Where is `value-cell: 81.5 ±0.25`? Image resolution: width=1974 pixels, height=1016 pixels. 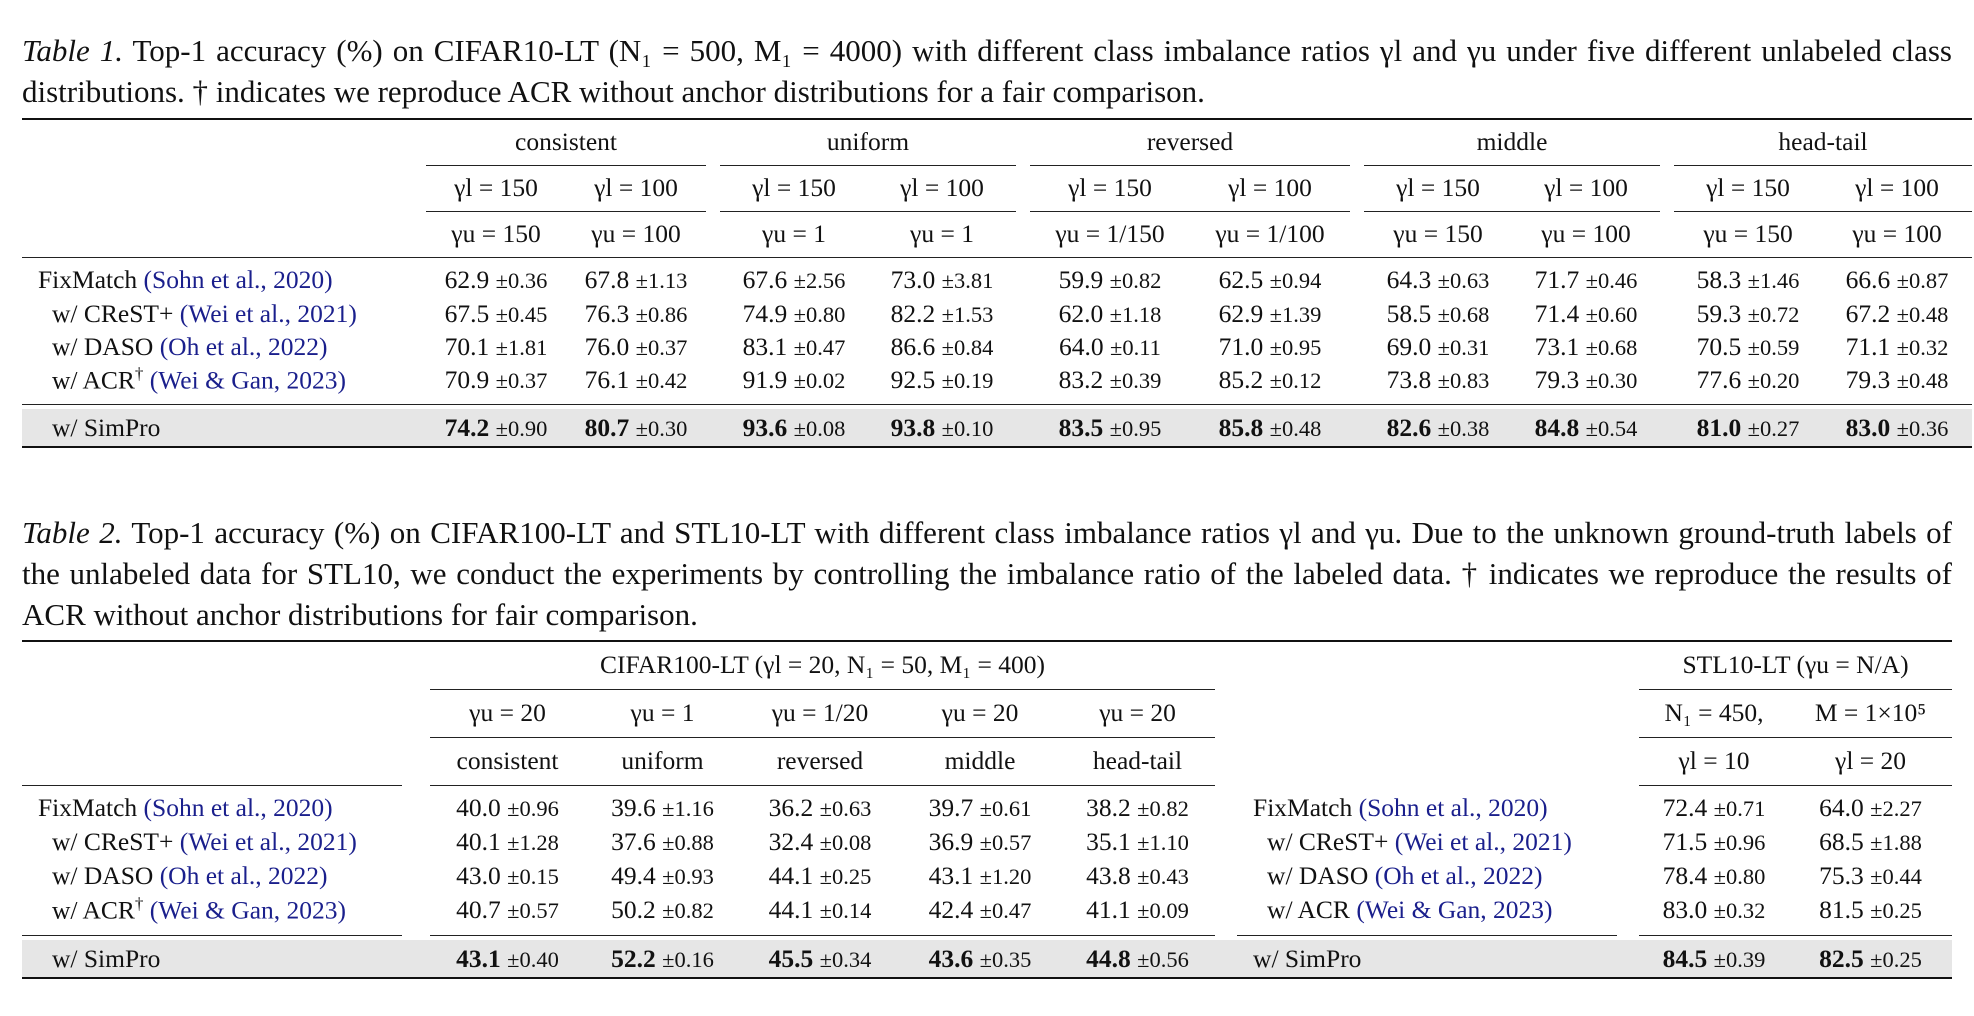
value-cell: 81.5 ±0.25 is located at coordinates (1870, 910).